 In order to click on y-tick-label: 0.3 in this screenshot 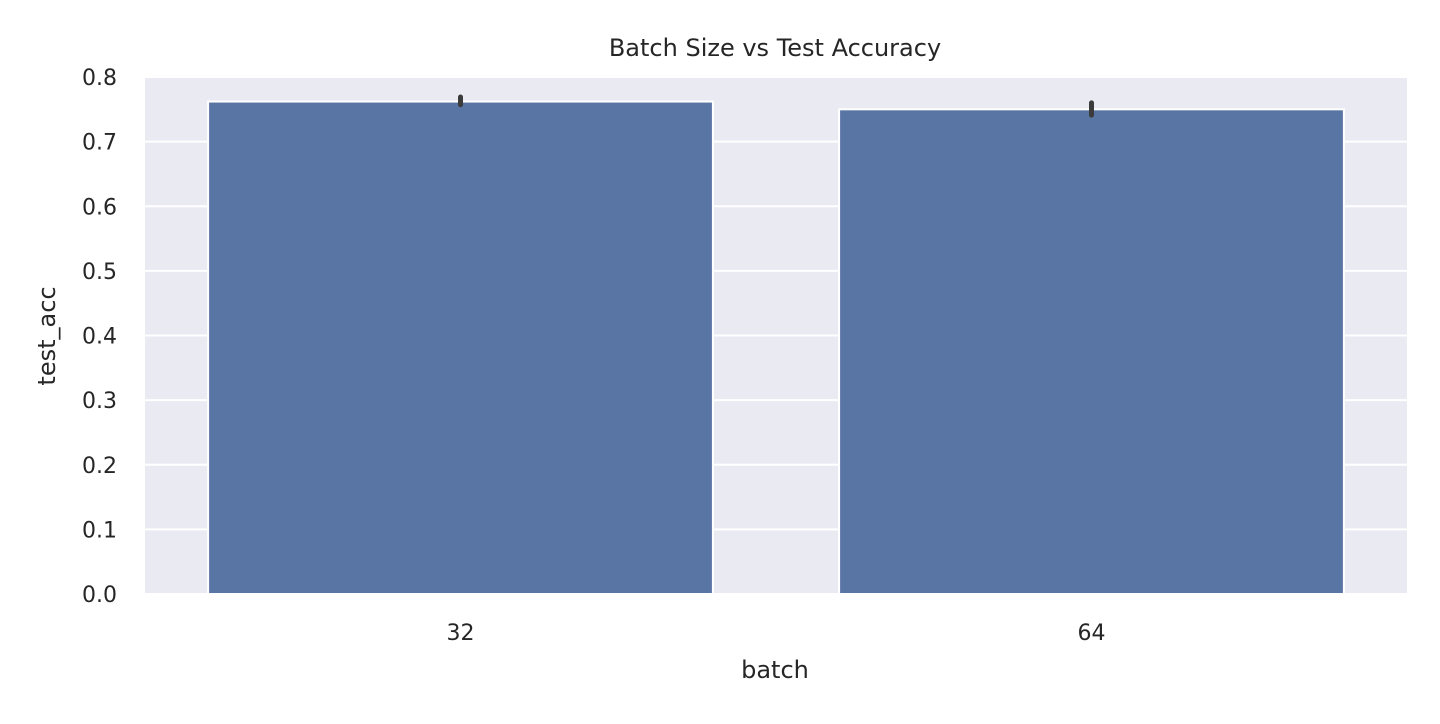, I will do `click(99, 401)`.